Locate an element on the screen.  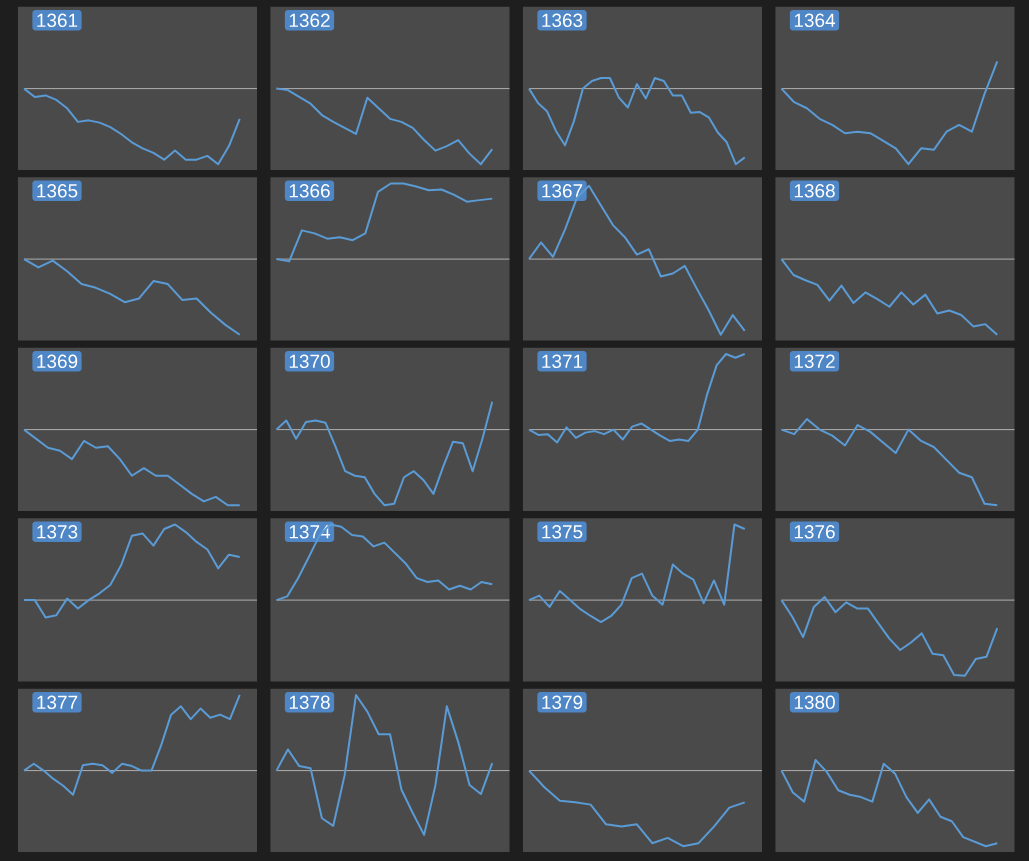
chart-title: 1368 is located at coordinates (814, 191).